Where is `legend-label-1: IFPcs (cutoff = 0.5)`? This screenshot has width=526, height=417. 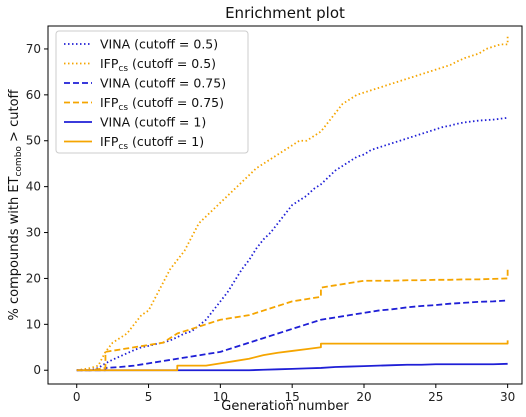 legend-label-1: IFPcs (cutoff = 0.5) is located at coordinates (158, 65).